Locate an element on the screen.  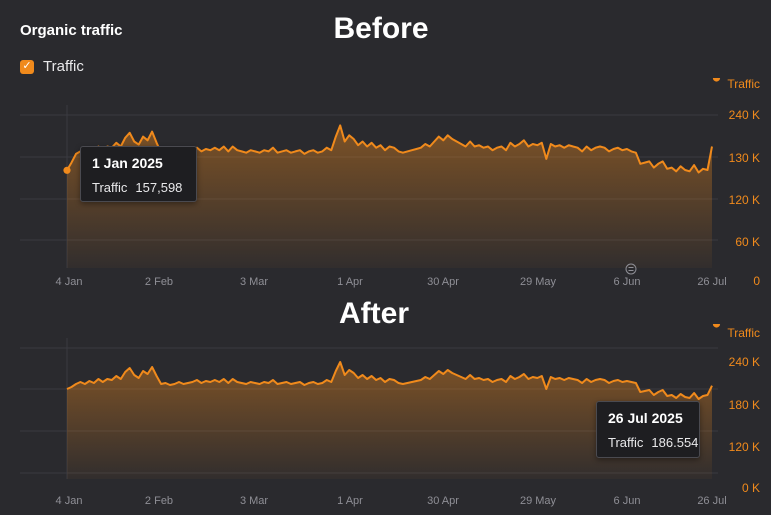
series-line is located at coordinates (389, 380).